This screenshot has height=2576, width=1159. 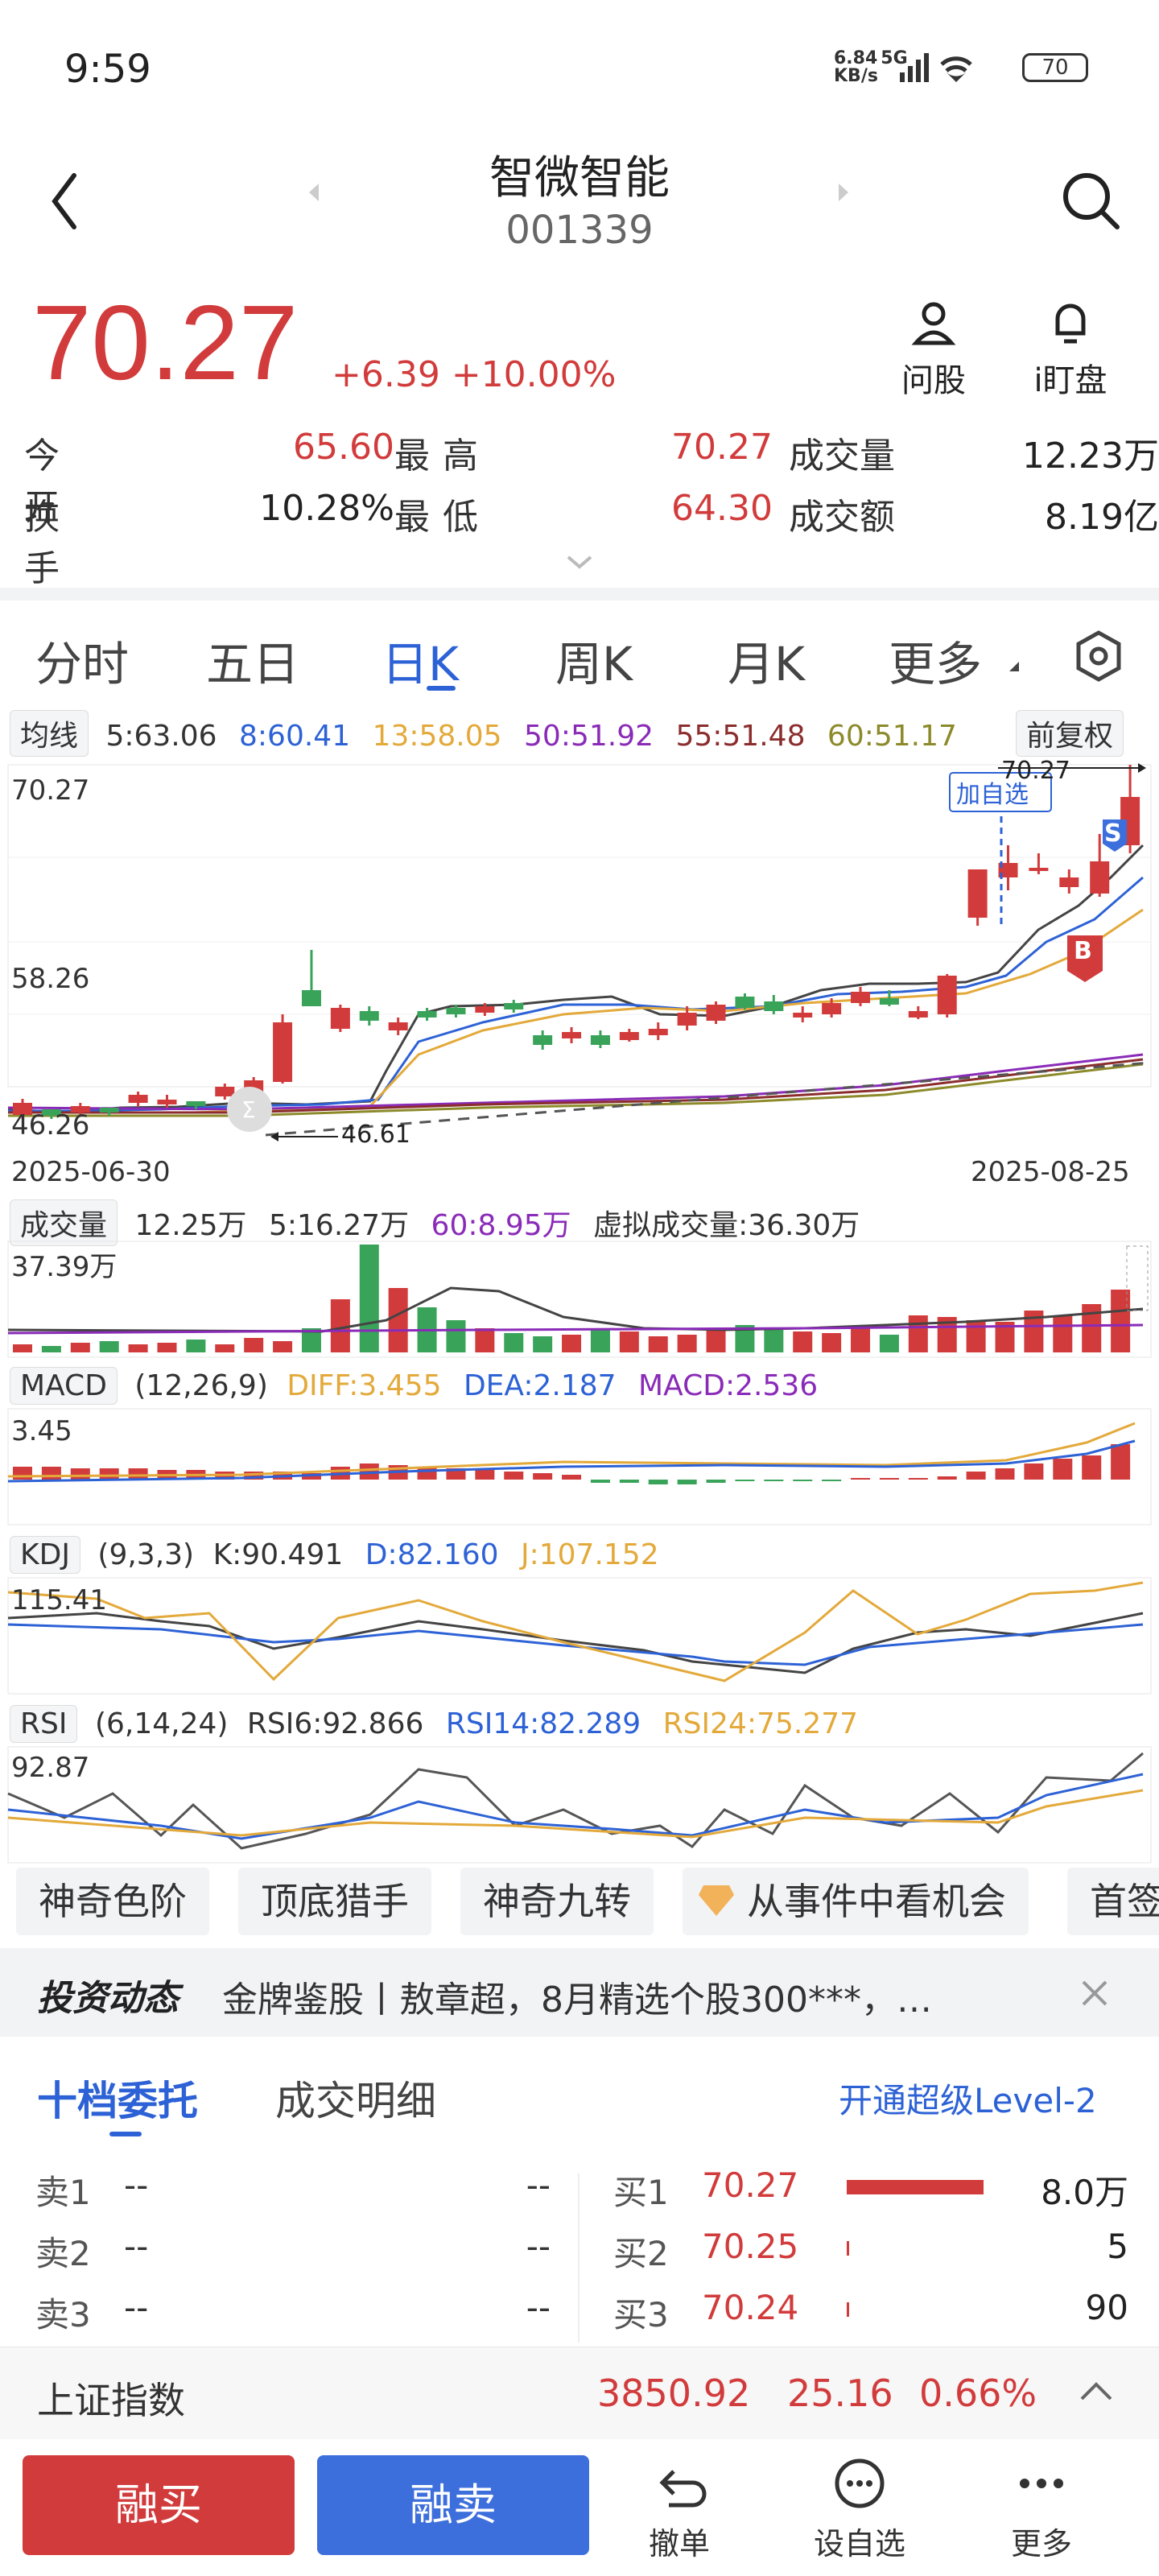 I want to click on kdj-chart, so click(x=579, y=1636).